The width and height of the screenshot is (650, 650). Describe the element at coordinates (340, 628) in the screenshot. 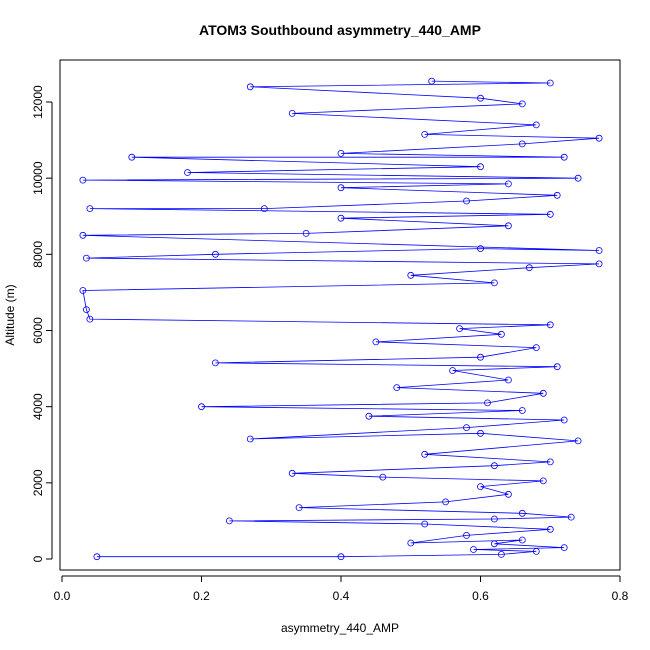

I see `x-axis-label: asymmetry_440_AMP` at that location.